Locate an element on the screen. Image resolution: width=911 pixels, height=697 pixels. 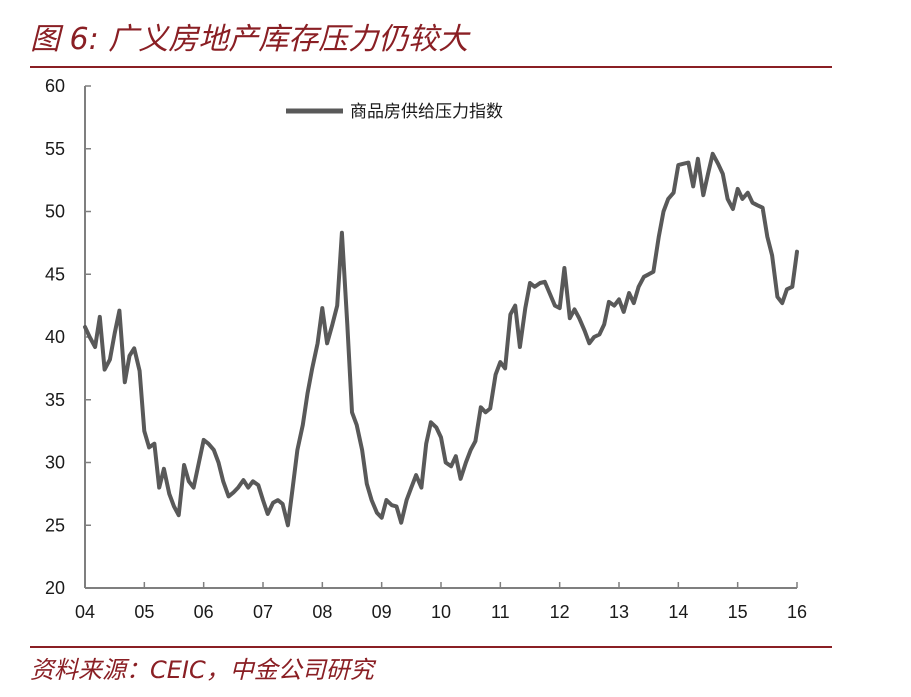
source-note: 资料来源：CEIC，中金公司研究 is located at coordinates (202, 670).